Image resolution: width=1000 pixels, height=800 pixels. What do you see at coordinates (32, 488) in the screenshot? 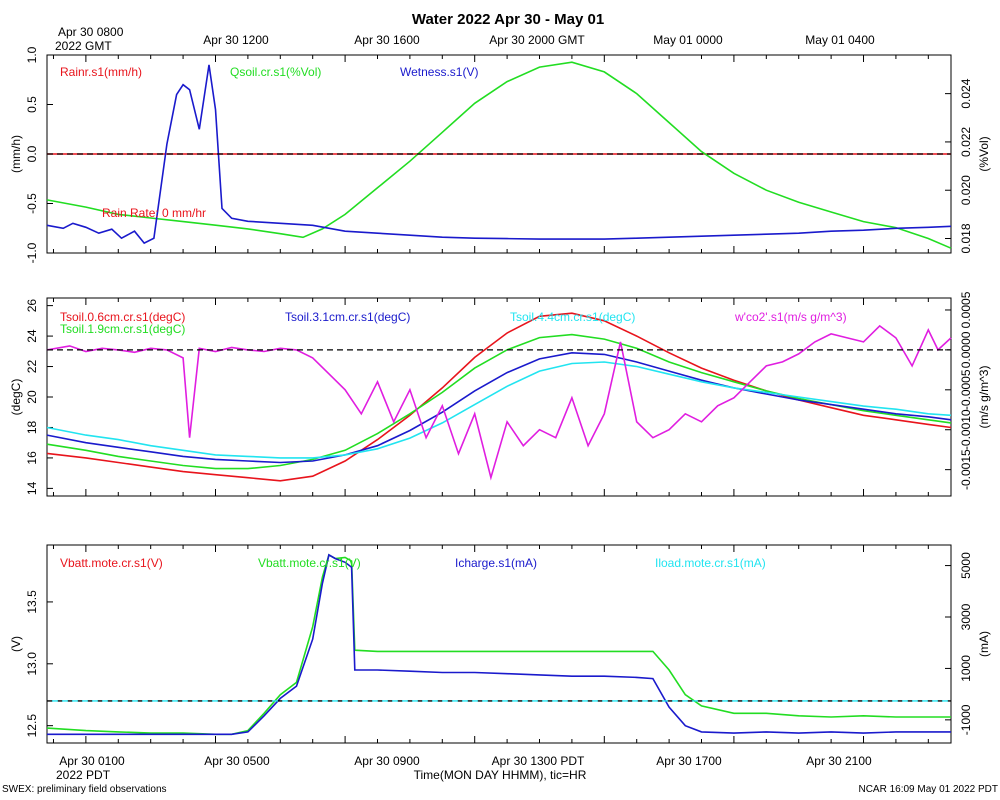
I see `left-tick-label: 14` at bounding box center [32, 488].